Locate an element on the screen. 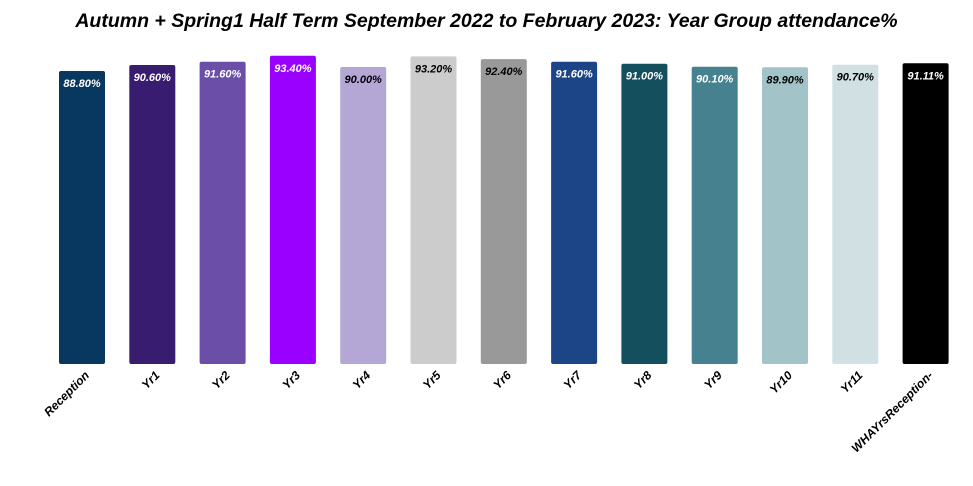  x-tick-label: Yr2 is located at coordinates (221, 380).